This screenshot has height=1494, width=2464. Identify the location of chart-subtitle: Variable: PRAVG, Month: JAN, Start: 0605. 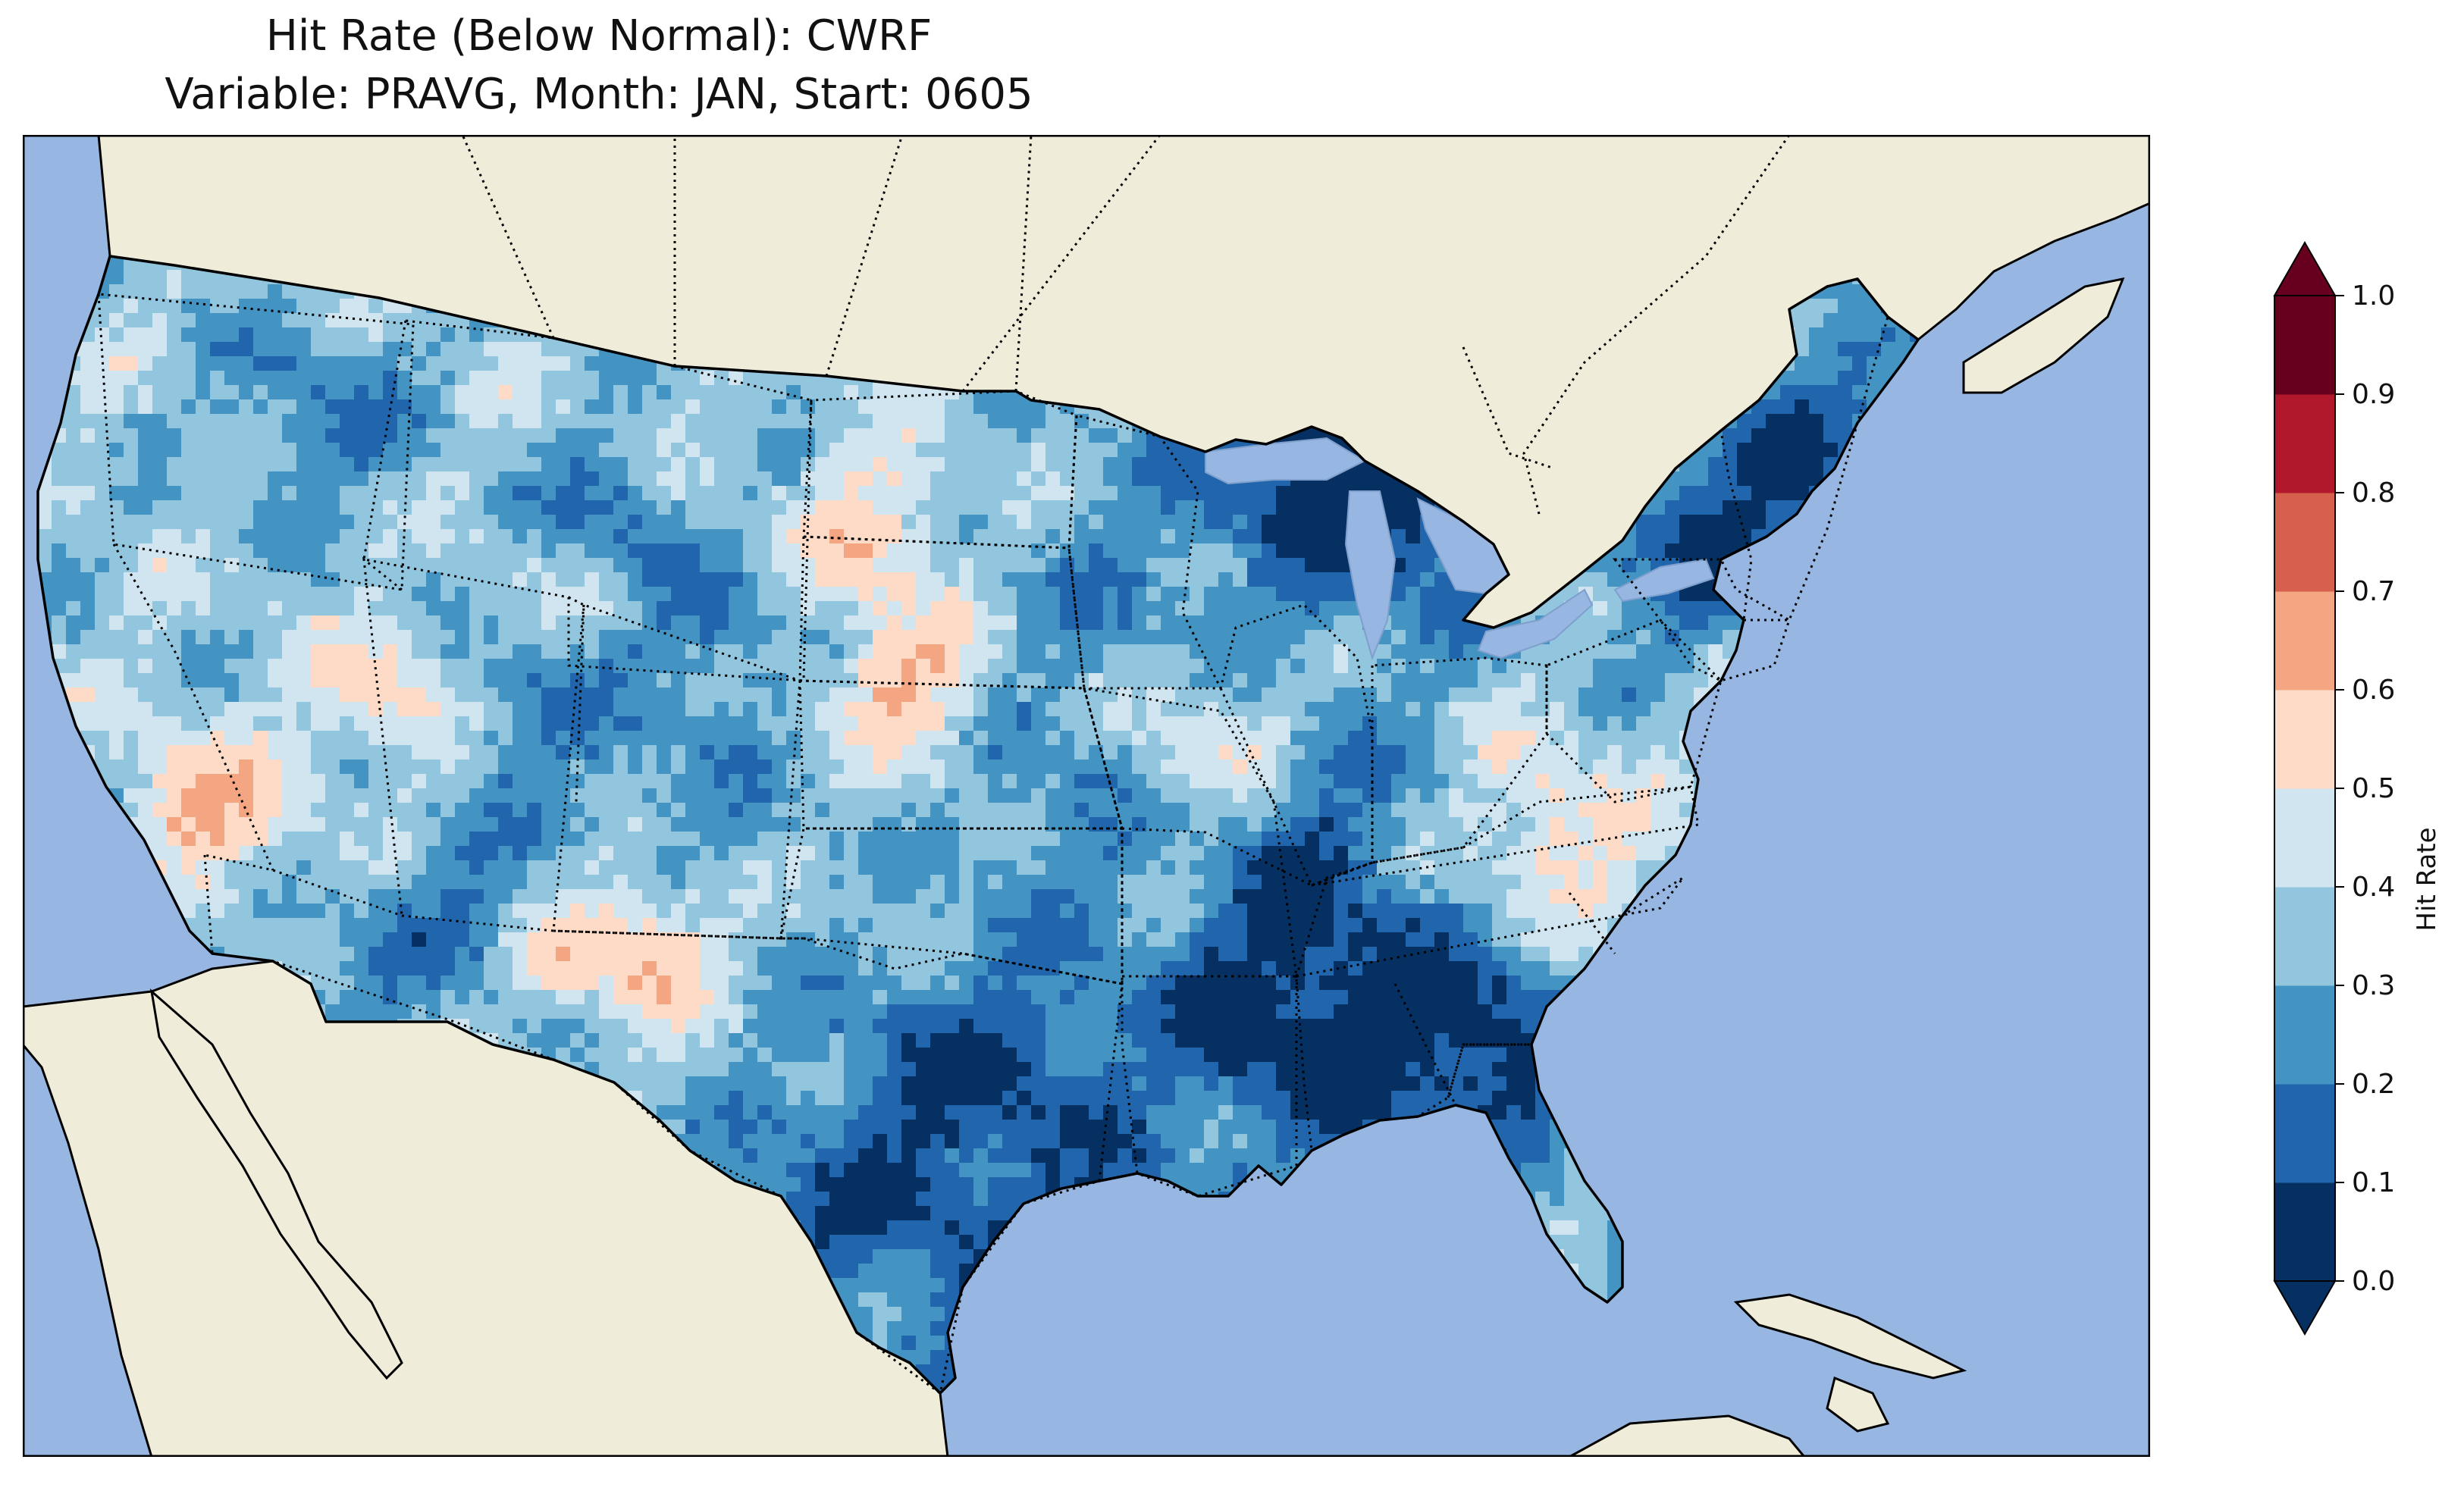
(599, 94).